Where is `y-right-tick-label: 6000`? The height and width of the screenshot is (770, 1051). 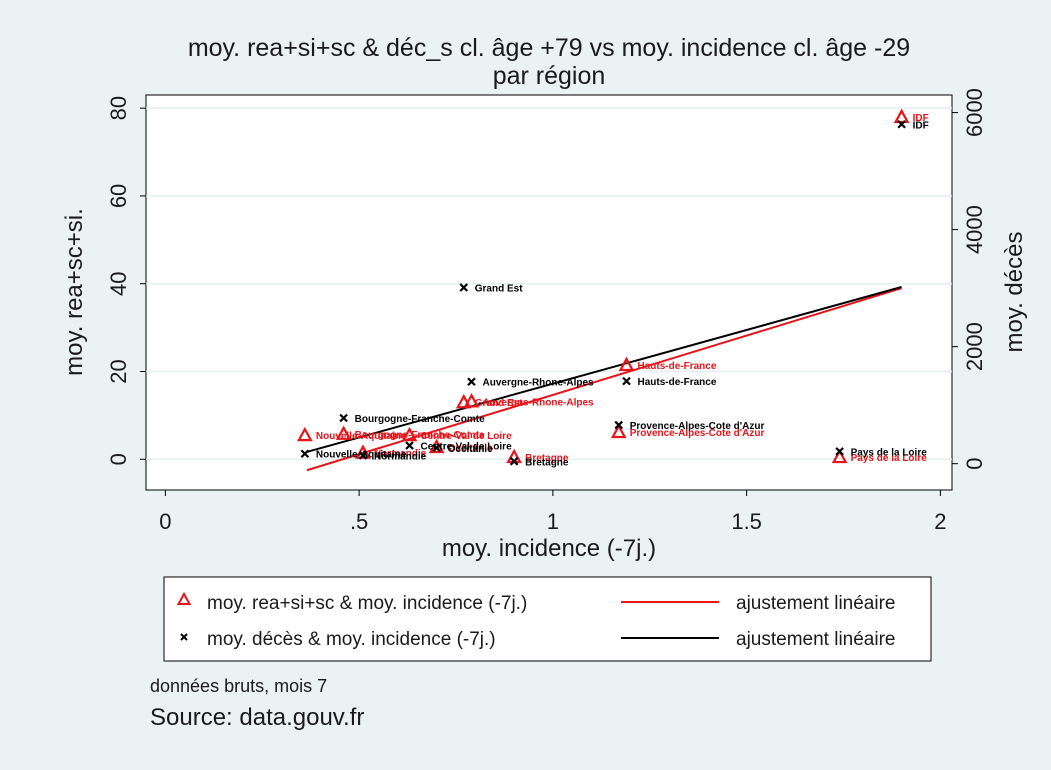
y-right-tick-label: 6000 is located at coordinates (974, 112).